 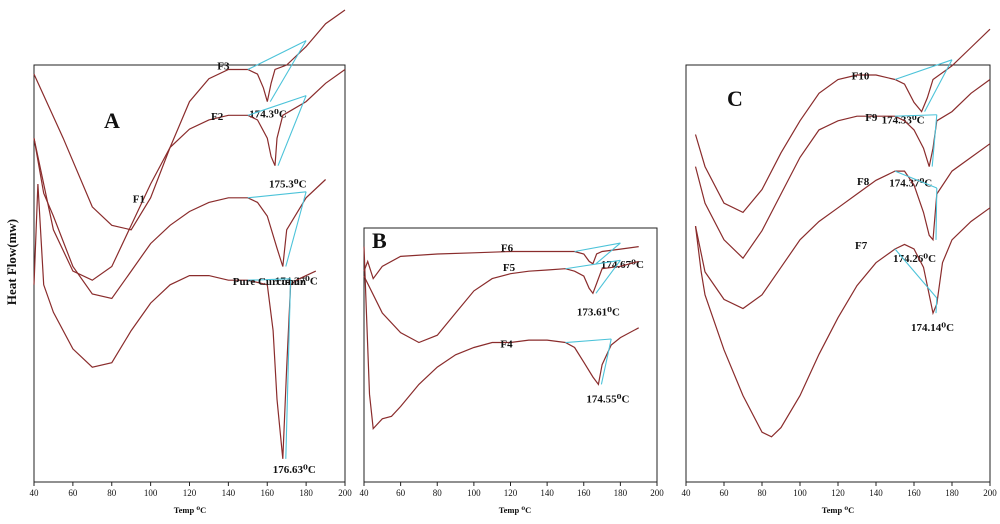 I want to click on peak-temp-label: 174.67⁰C, so click(x=622, y=265).